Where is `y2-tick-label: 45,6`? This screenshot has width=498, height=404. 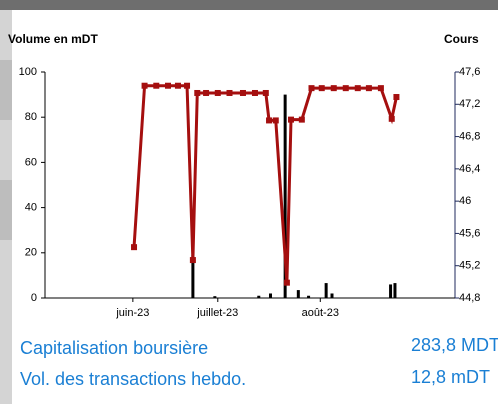 y2-tick-label: 45,6 is located at coordinates (469, 233).